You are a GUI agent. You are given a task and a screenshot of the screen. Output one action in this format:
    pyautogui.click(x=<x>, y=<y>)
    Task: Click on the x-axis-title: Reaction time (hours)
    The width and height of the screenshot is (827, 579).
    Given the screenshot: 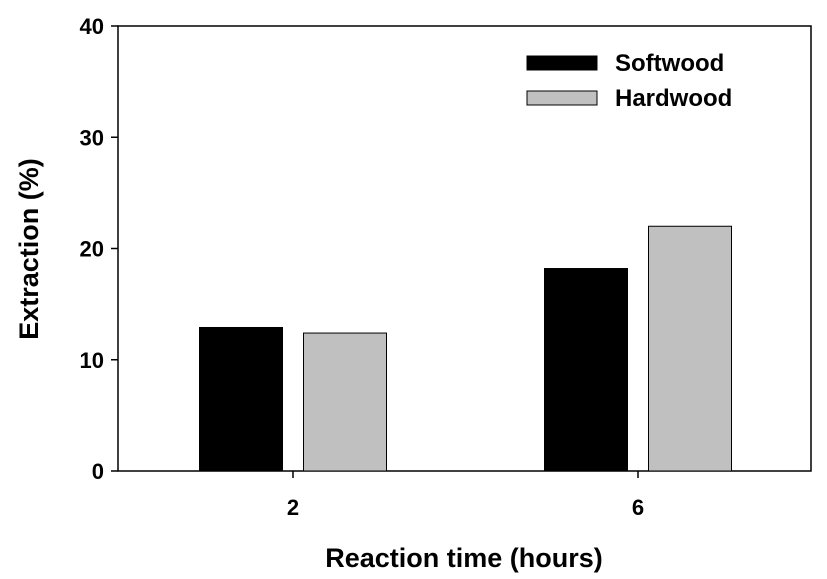 What is the action you would take?
    pyautogui.click(x=464, y=558)
    